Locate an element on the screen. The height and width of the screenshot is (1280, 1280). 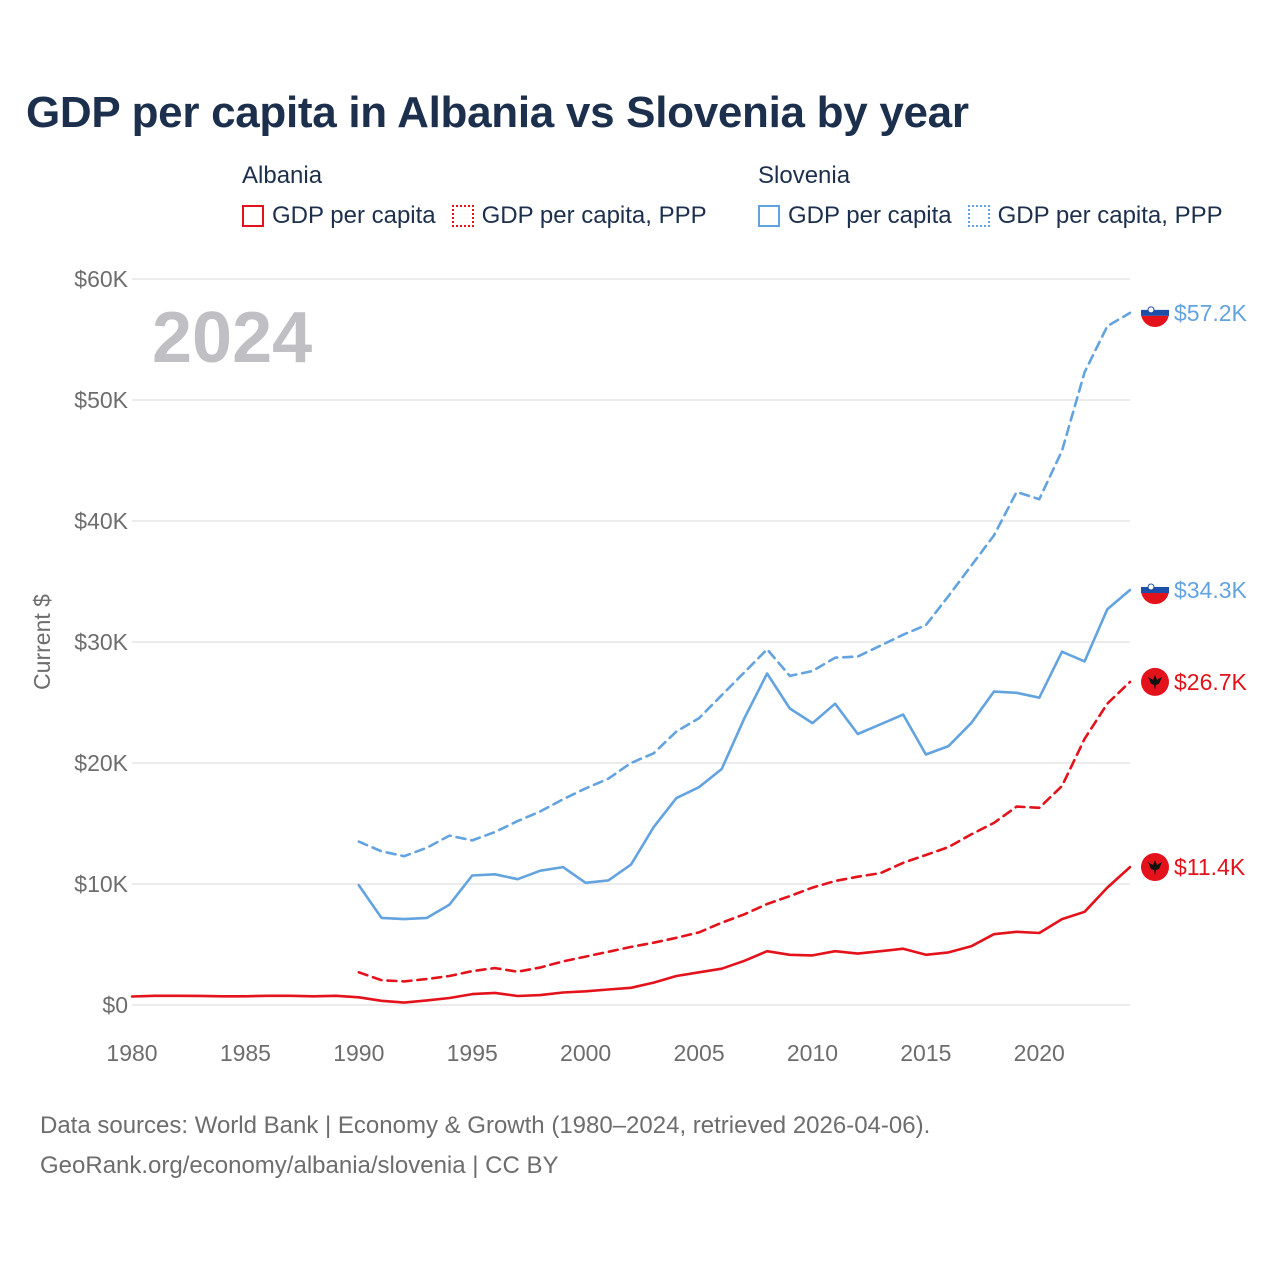
y-tick-label-30000: $30K is located at coordinates (101, 642).